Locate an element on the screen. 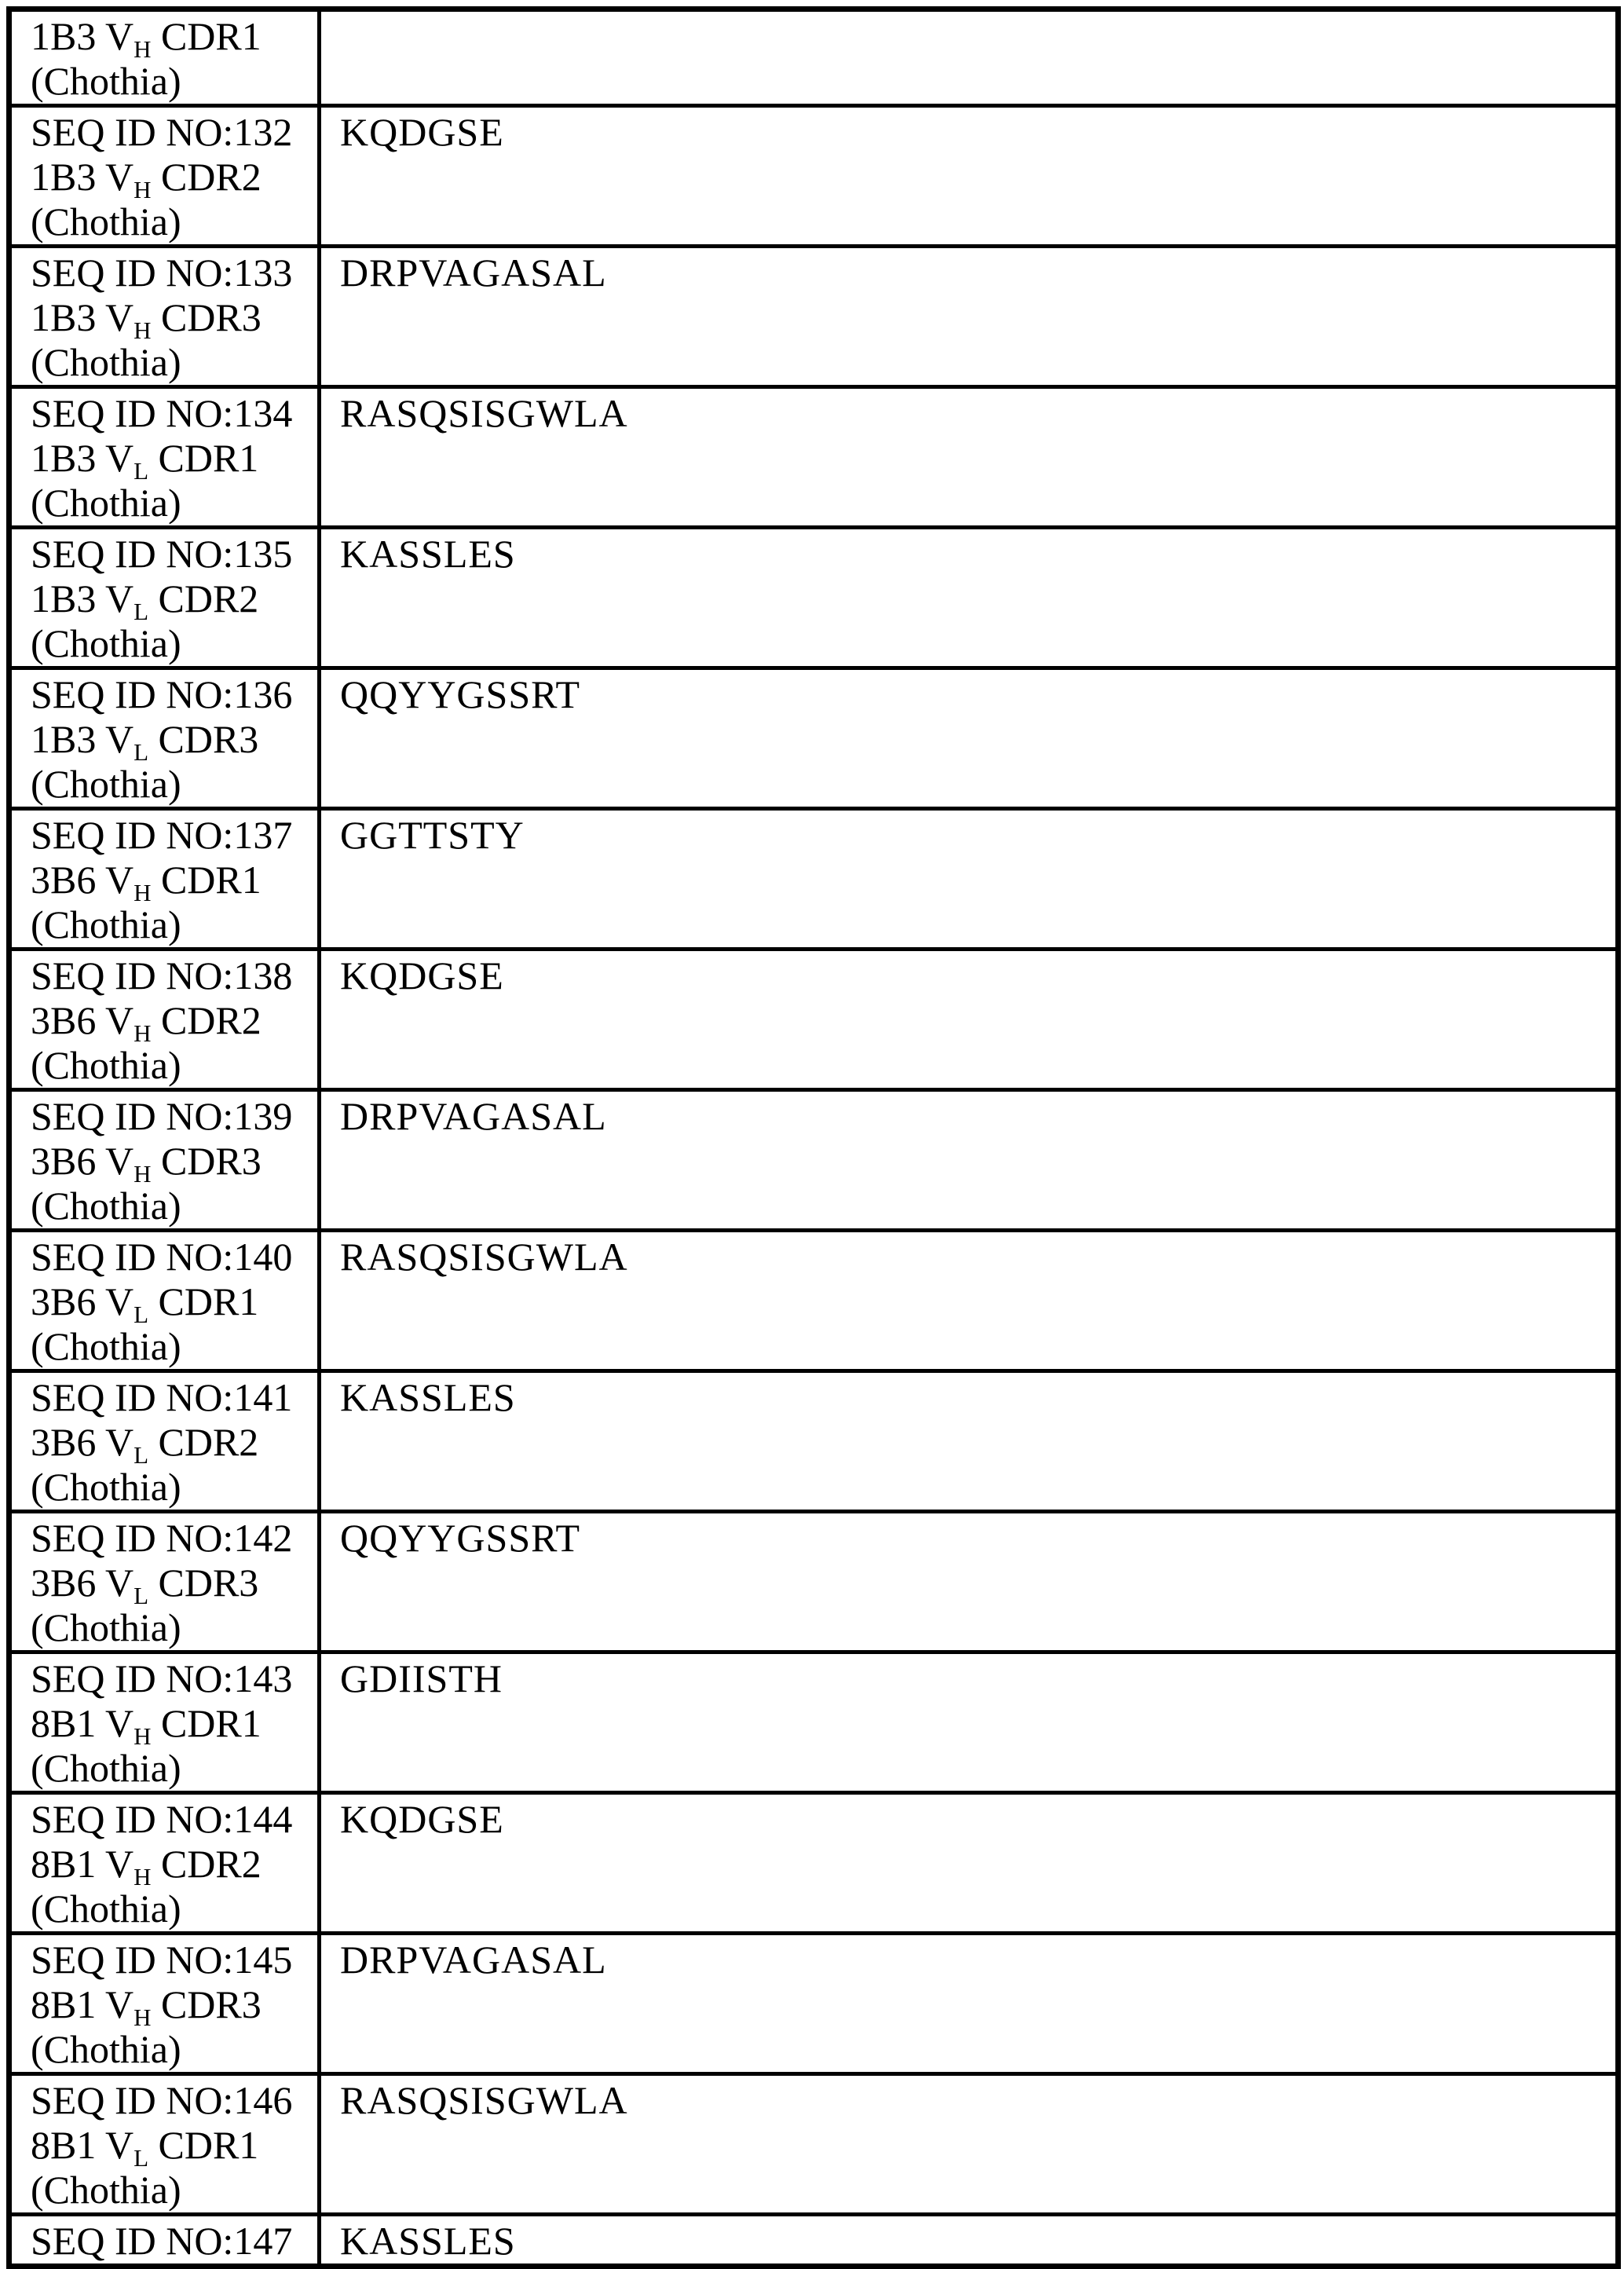 This screenshot has height=2269, width=1624. seq-id-text: SEQ ID NO:139 is located at coordinates (162, 1116).